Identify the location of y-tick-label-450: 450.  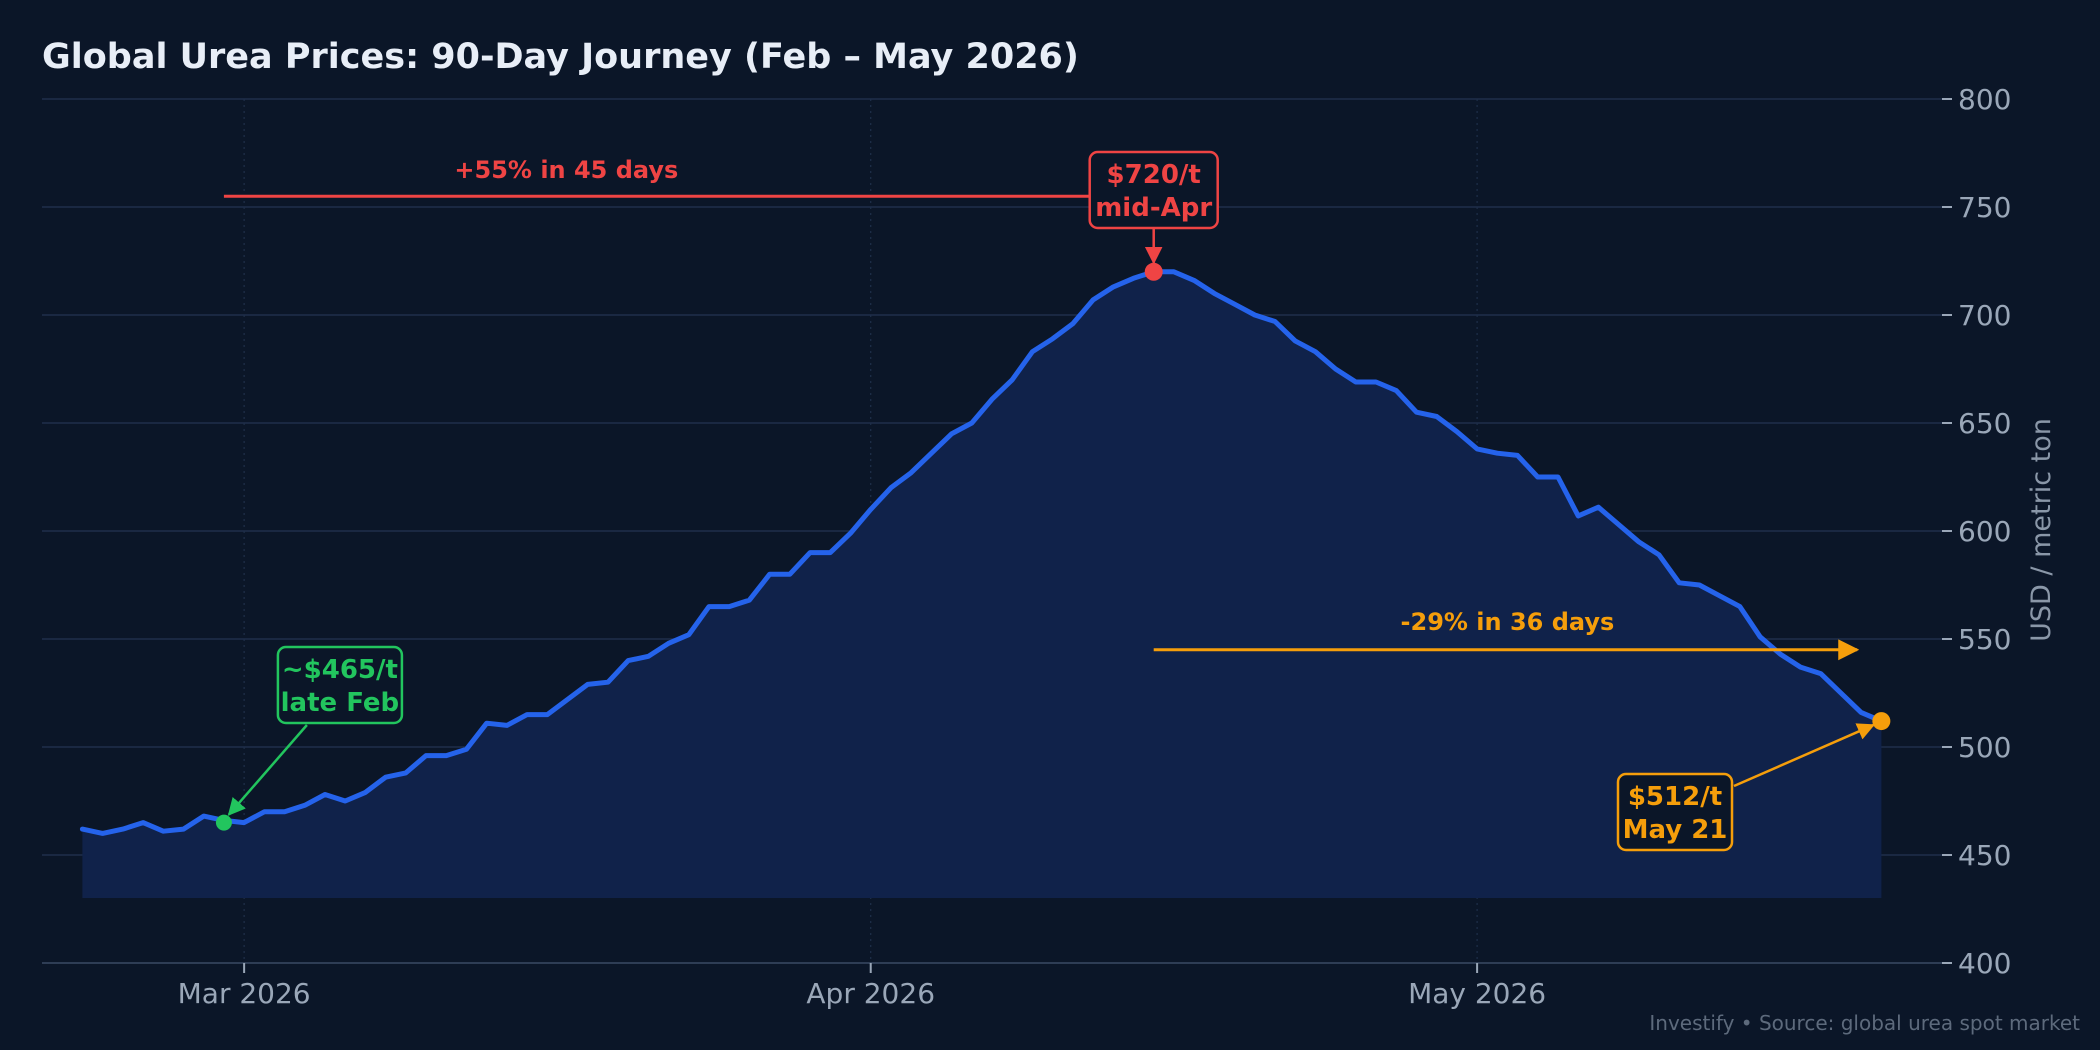
(1984, 855).